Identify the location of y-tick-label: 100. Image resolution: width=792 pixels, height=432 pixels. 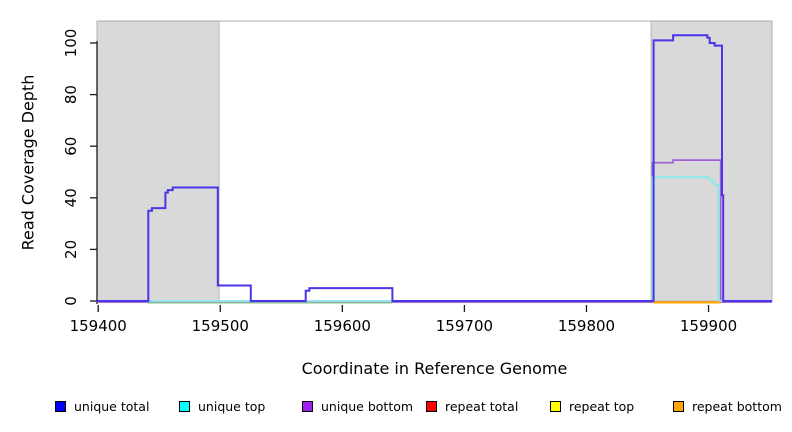
(71, 43).